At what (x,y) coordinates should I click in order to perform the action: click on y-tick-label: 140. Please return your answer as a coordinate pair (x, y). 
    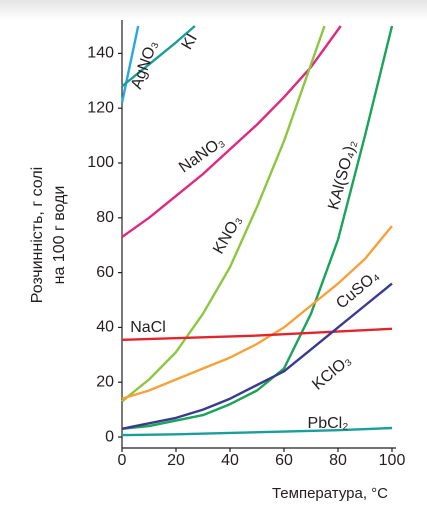
    Looking at the image, I should click on (100, 53).